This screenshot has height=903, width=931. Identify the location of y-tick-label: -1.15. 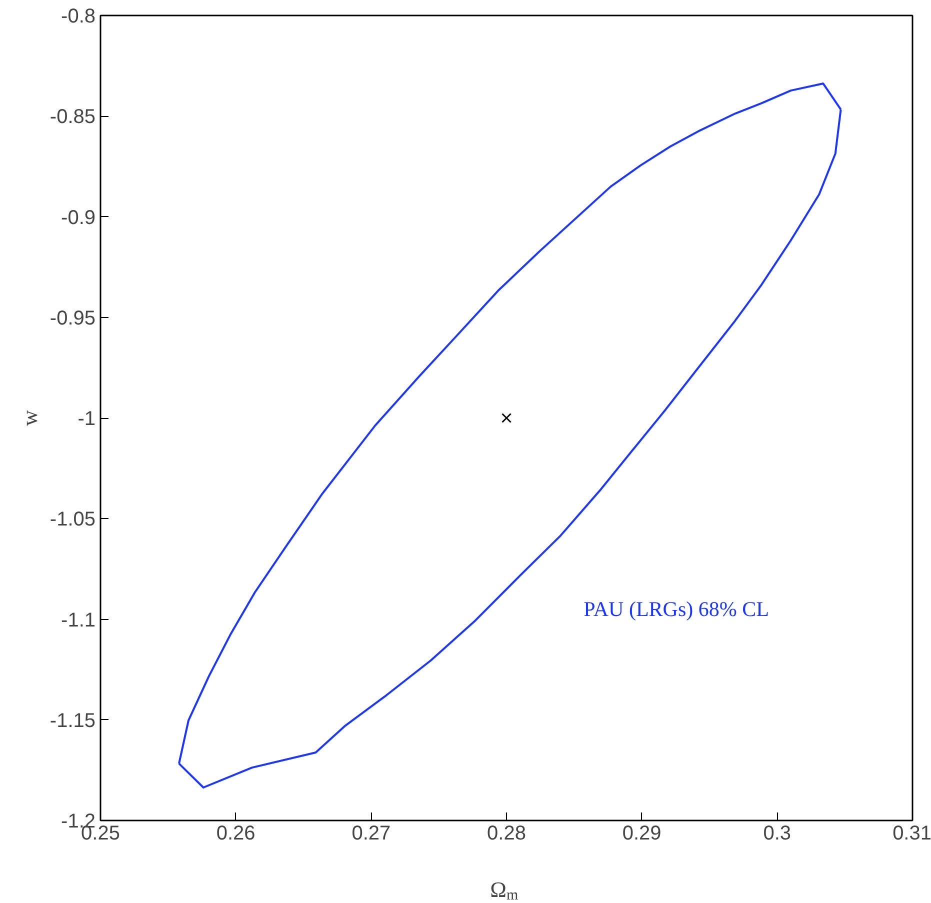
(73, 721).